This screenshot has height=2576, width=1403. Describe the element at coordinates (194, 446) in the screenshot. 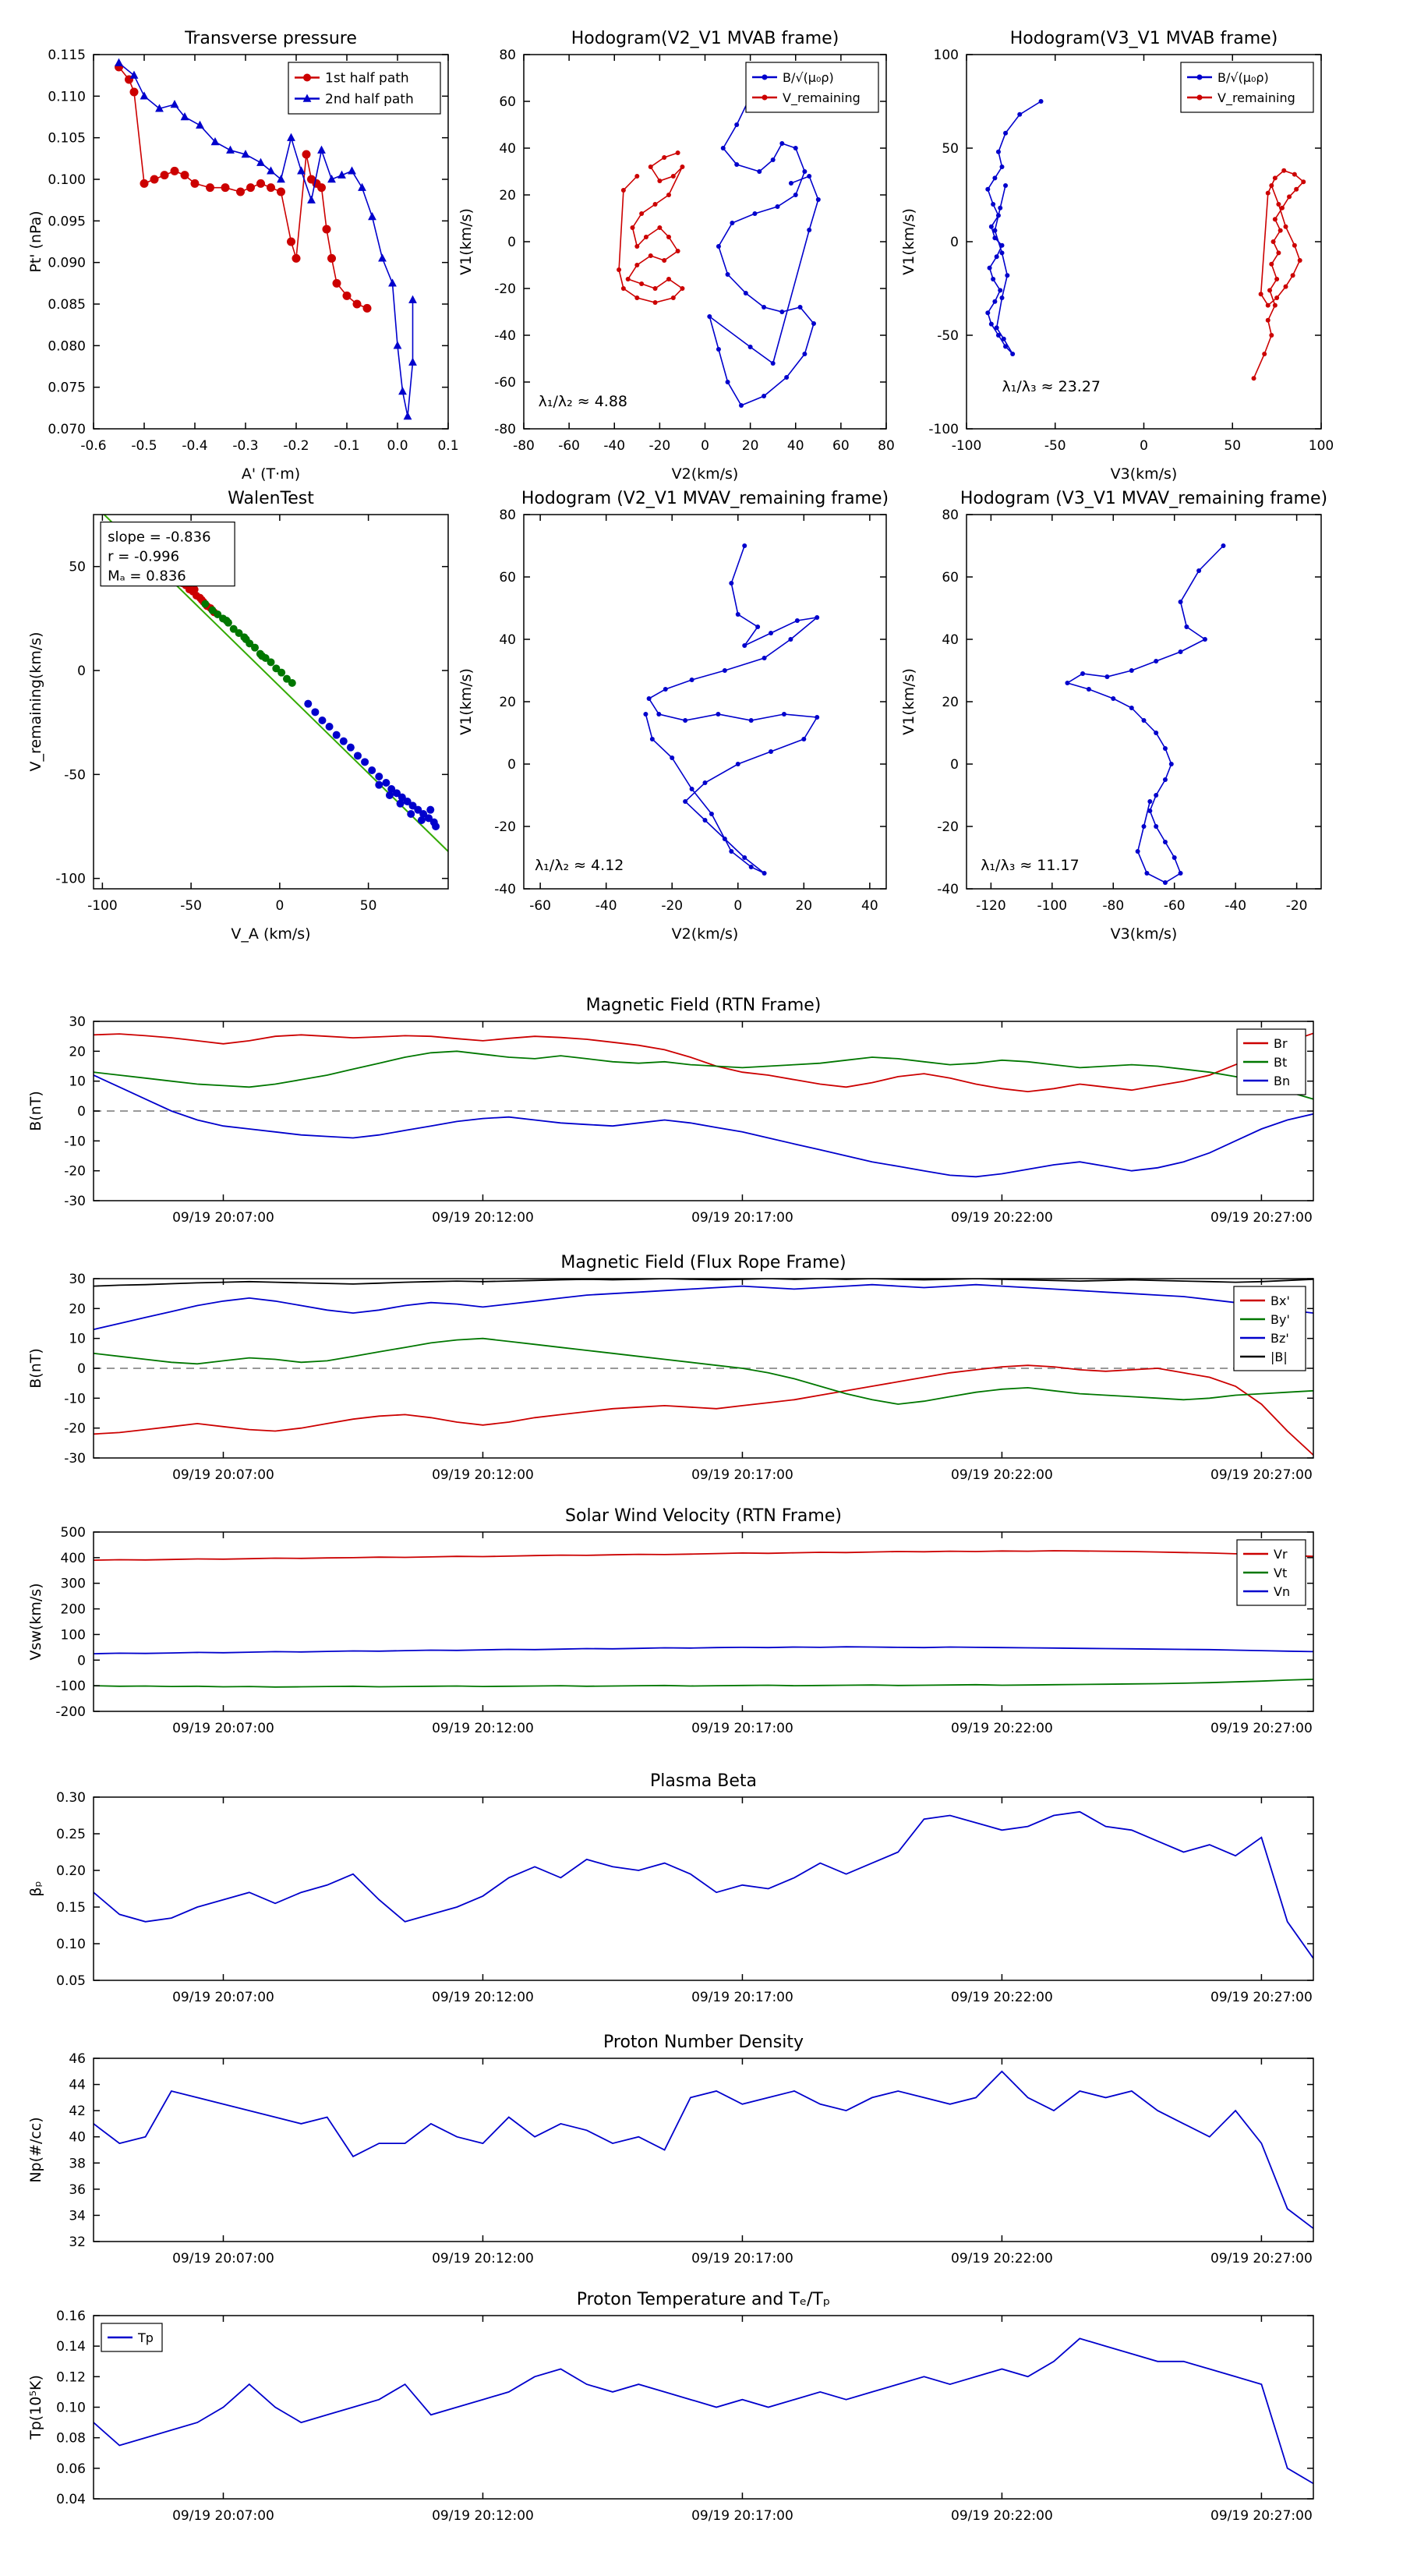

I see `x-tick-label: -0.4` at that location.